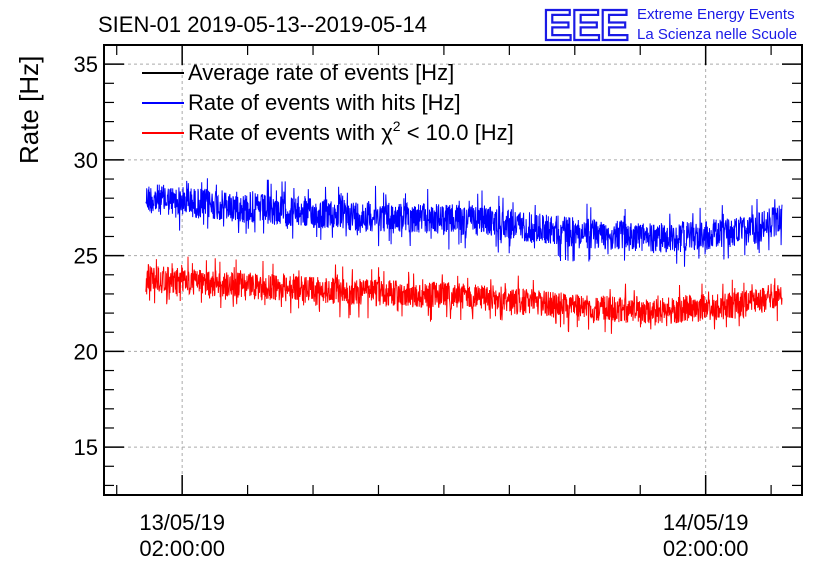  I want to click on legend-label-chi2: Rate of events with χ2 < 10.0 [Hz], so click(351, 131).